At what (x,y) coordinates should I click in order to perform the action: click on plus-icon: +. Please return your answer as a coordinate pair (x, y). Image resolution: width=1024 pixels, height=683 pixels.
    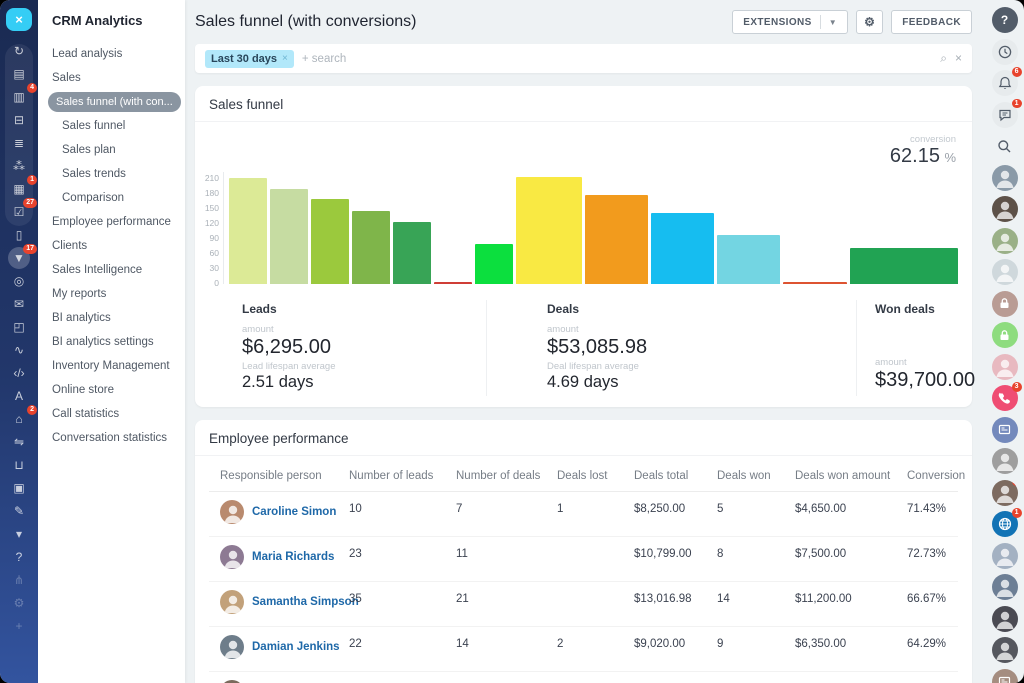
    Looking at the image, I should click on (19, 625).